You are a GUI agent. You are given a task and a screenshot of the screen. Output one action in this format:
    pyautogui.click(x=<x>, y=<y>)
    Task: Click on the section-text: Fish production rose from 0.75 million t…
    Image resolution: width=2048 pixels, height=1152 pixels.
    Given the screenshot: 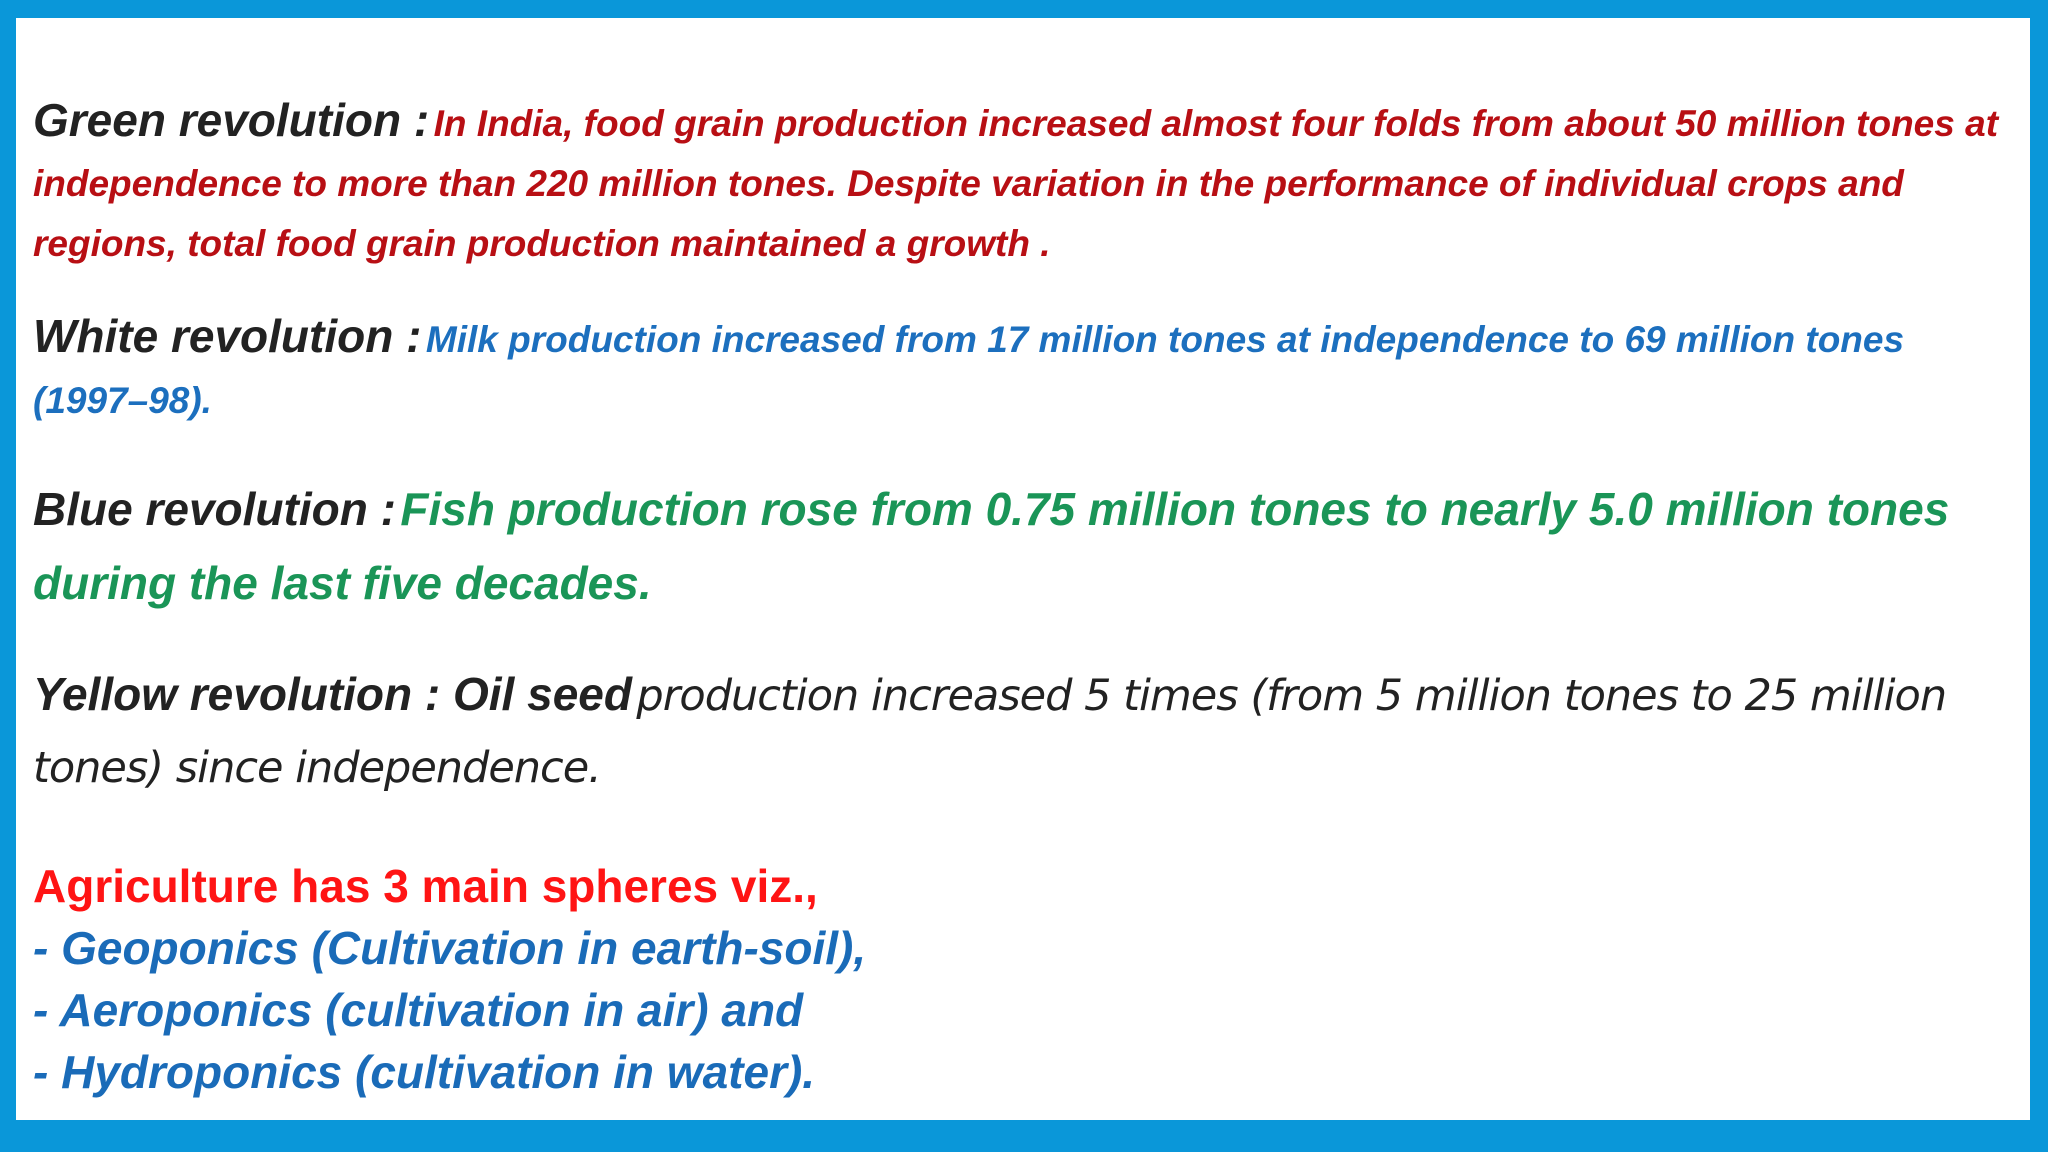 What is the action you would take?
    pyautogui.click(x=991, y=546)
    